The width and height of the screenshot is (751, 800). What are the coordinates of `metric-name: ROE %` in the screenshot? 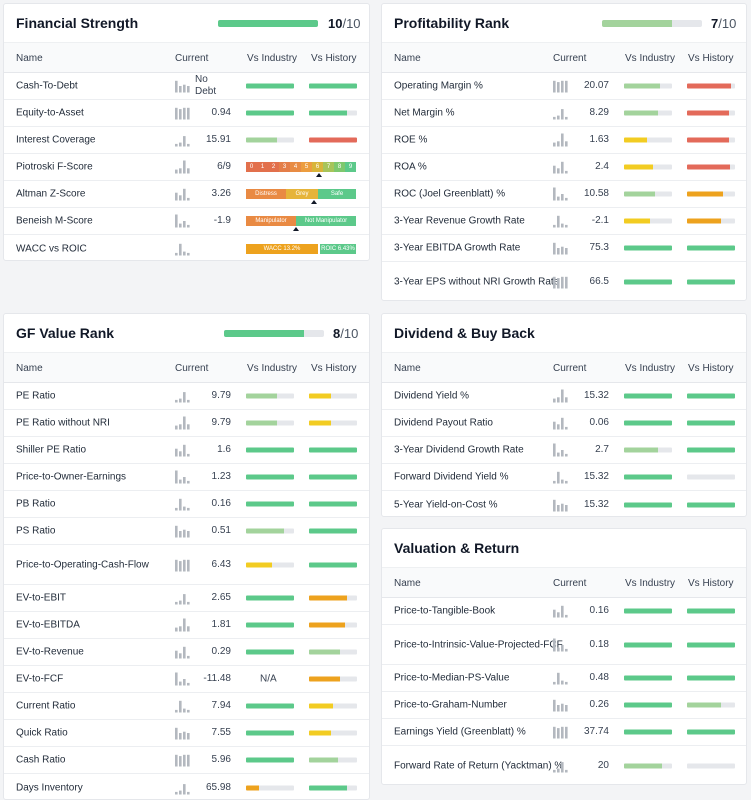 It's located at (411, 140).